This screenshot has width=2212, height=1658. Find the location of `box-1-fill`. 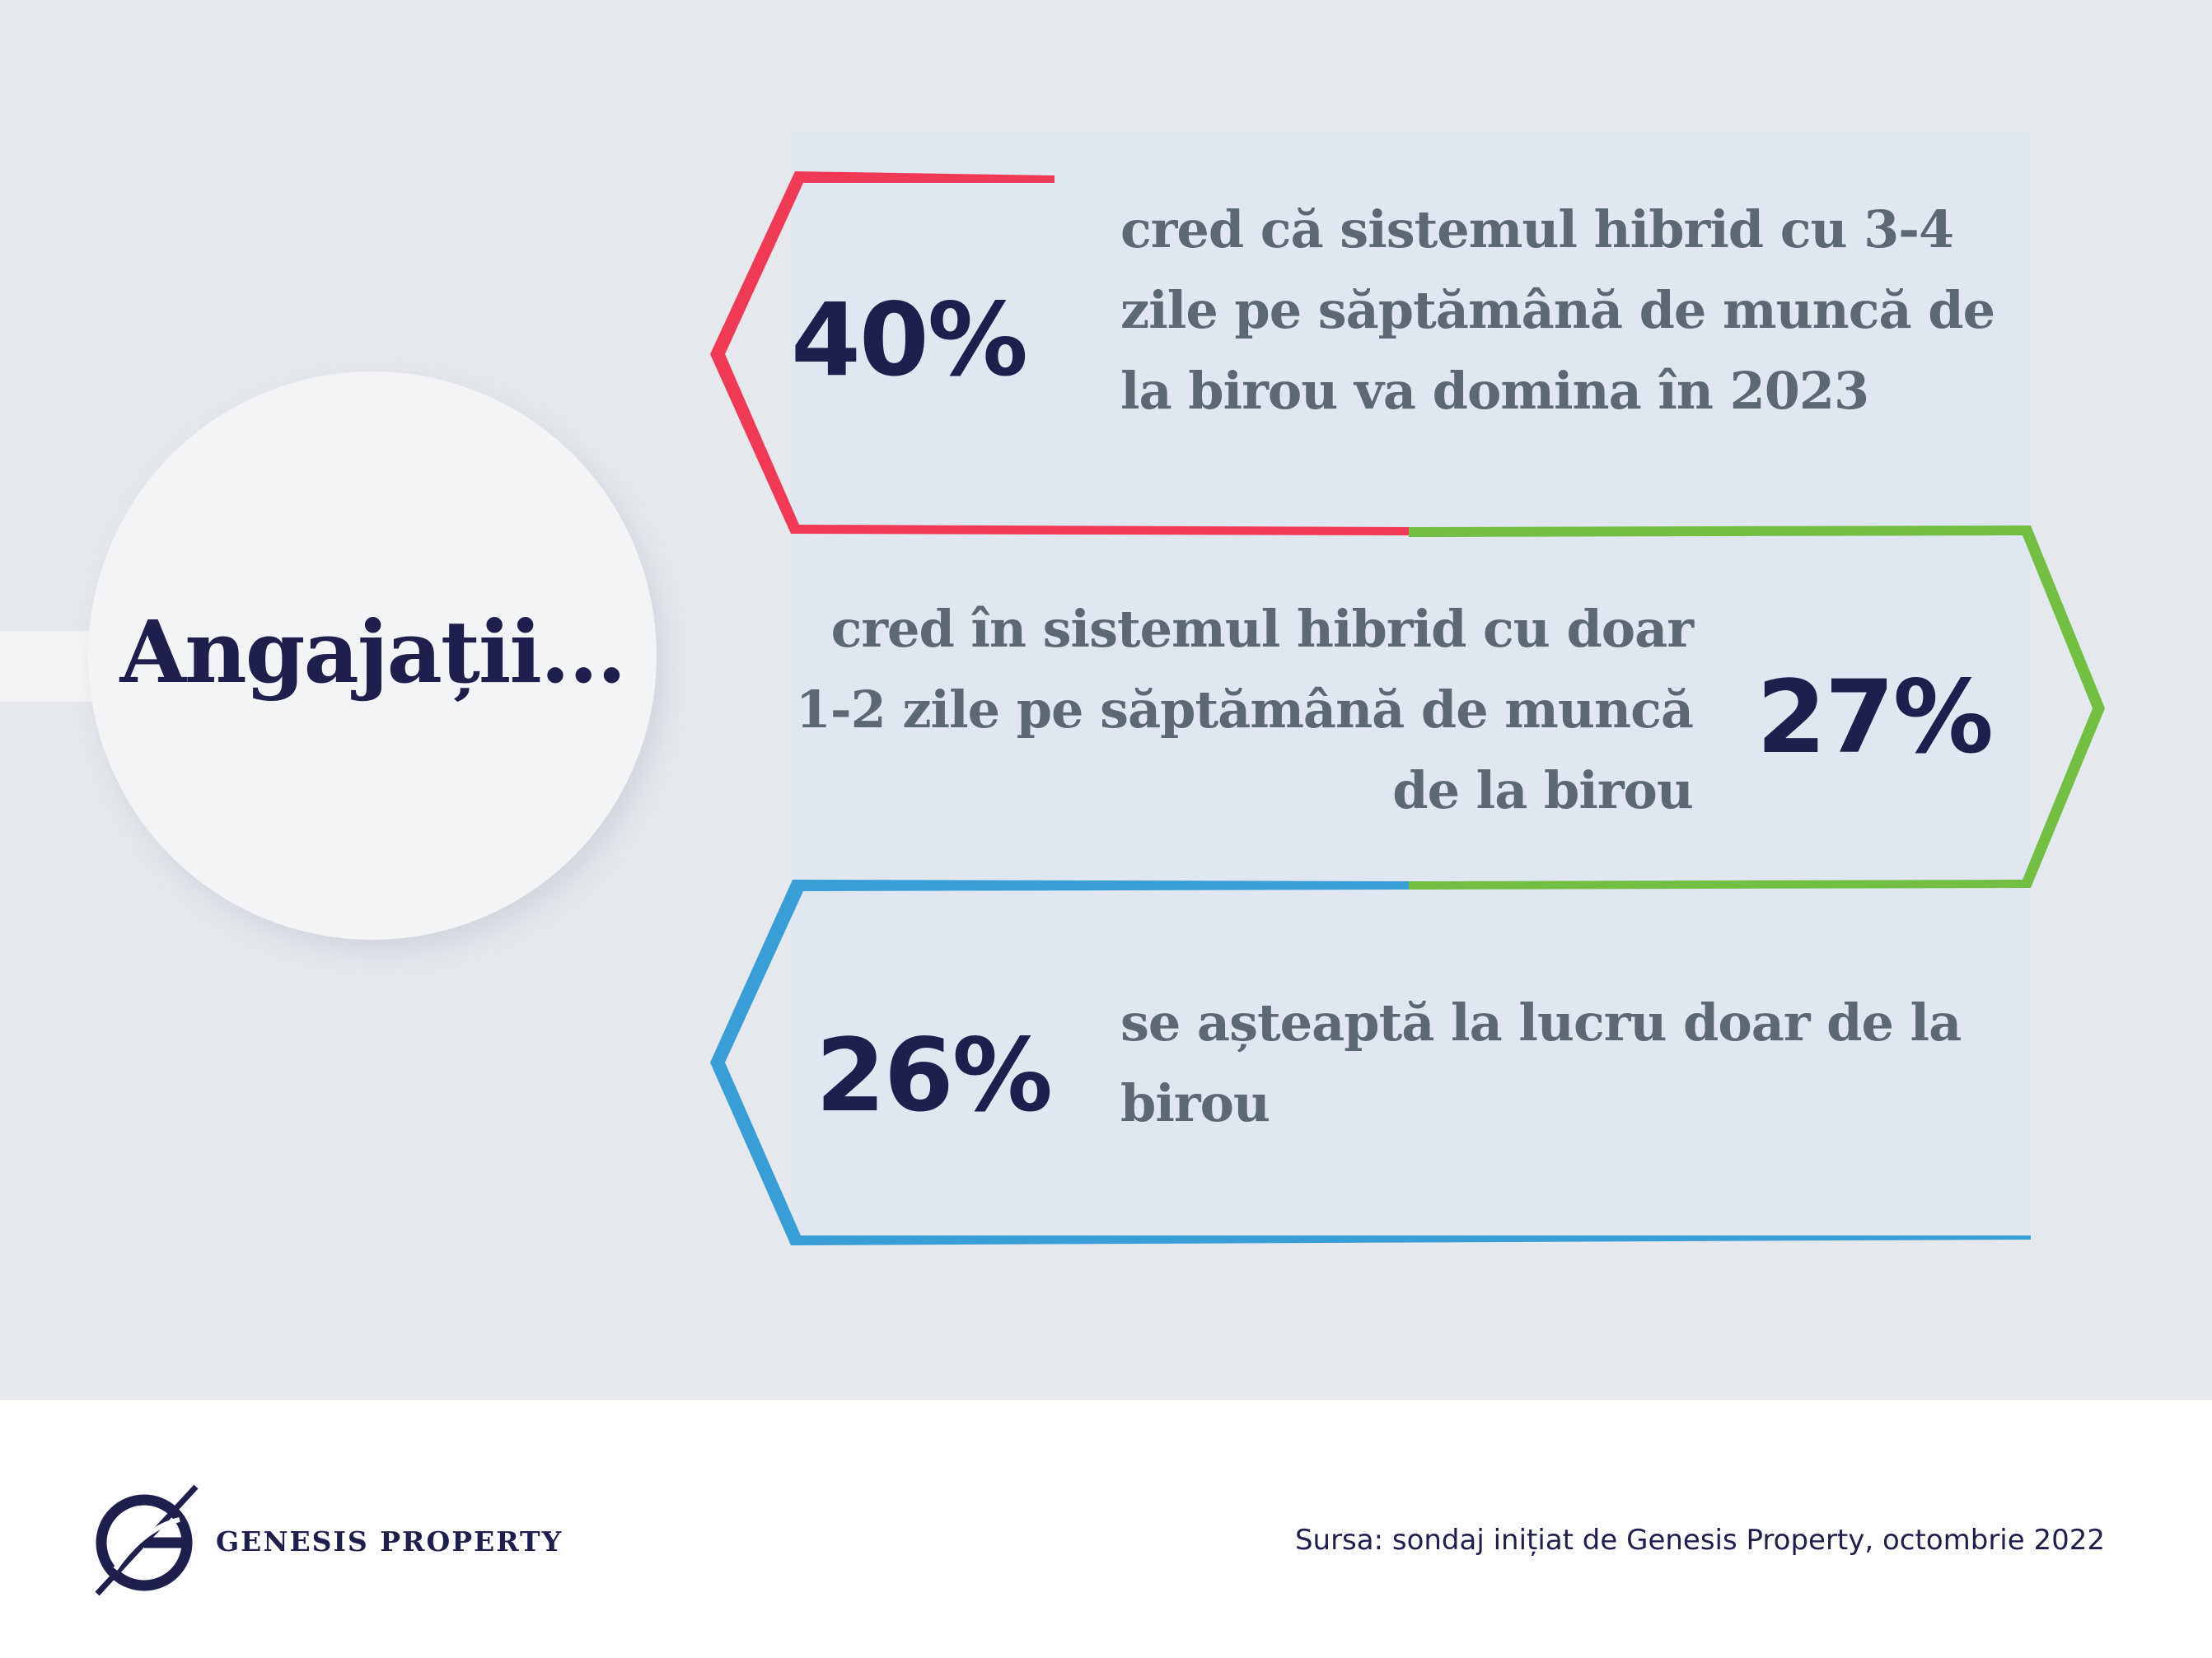

box-1-fill is located at coordinates (1411, 329).